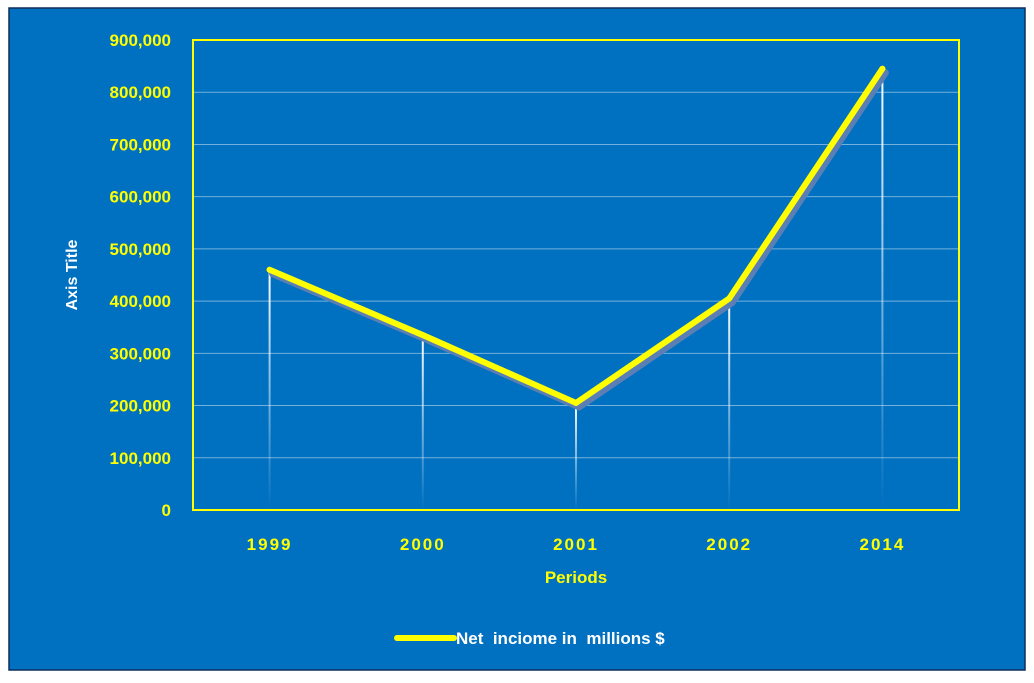 The image size is (1034, 683). I want to click on y-tick-label: 300,000, so click(140, 353).